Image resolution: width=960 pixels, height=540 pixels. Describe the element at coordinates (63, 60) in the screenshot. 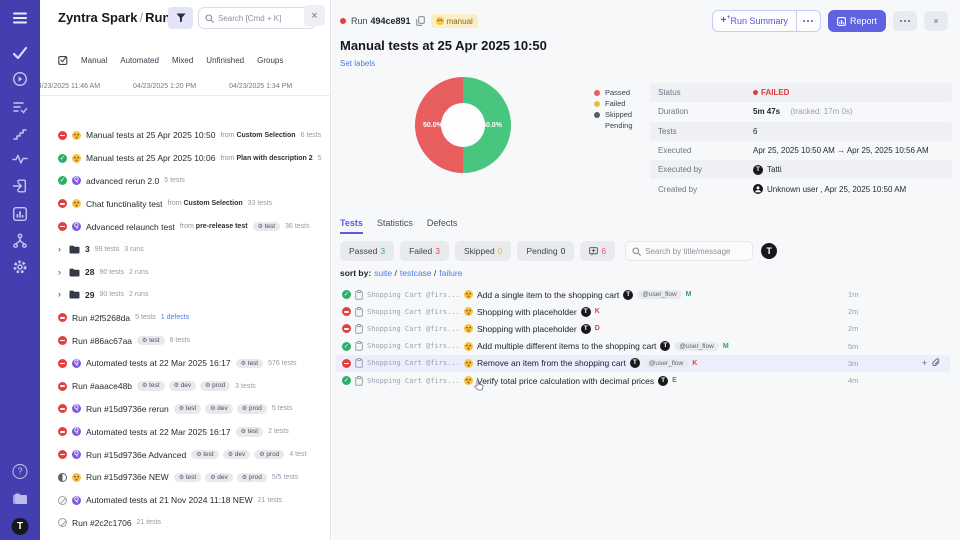

I see `select-runs-icon` at that location.